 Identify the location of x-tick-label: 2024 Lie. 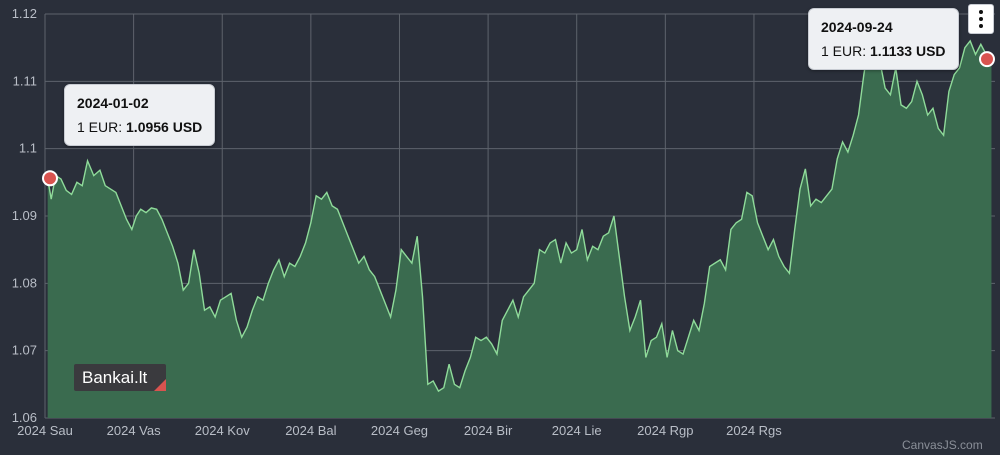
(577, 430).